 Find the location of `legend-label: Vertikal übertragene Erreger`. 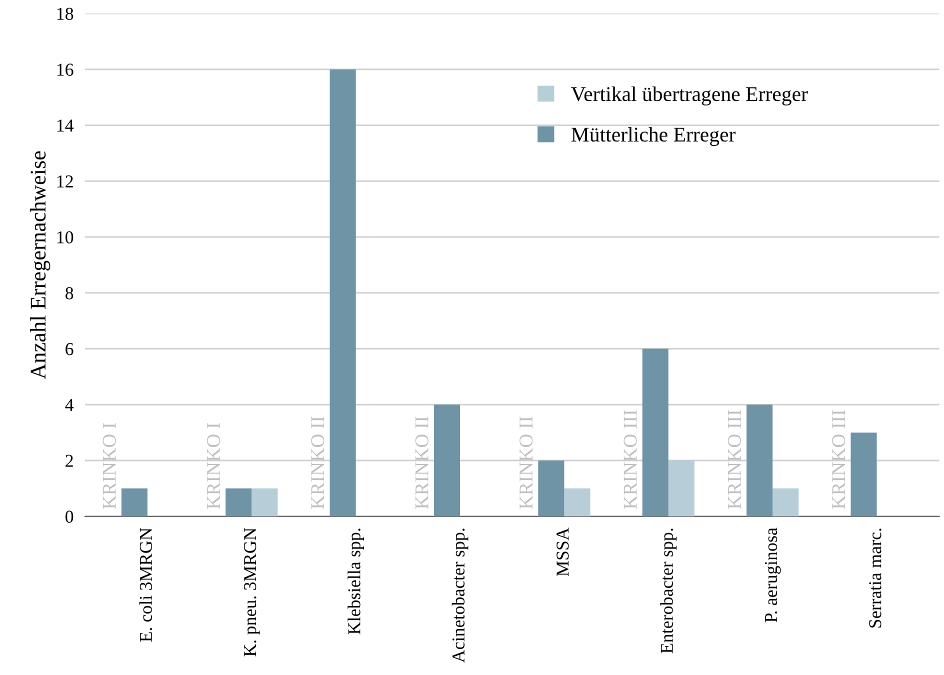

legend-label: Vertikal übertragene Erreger is located at coordinates (689, 96).